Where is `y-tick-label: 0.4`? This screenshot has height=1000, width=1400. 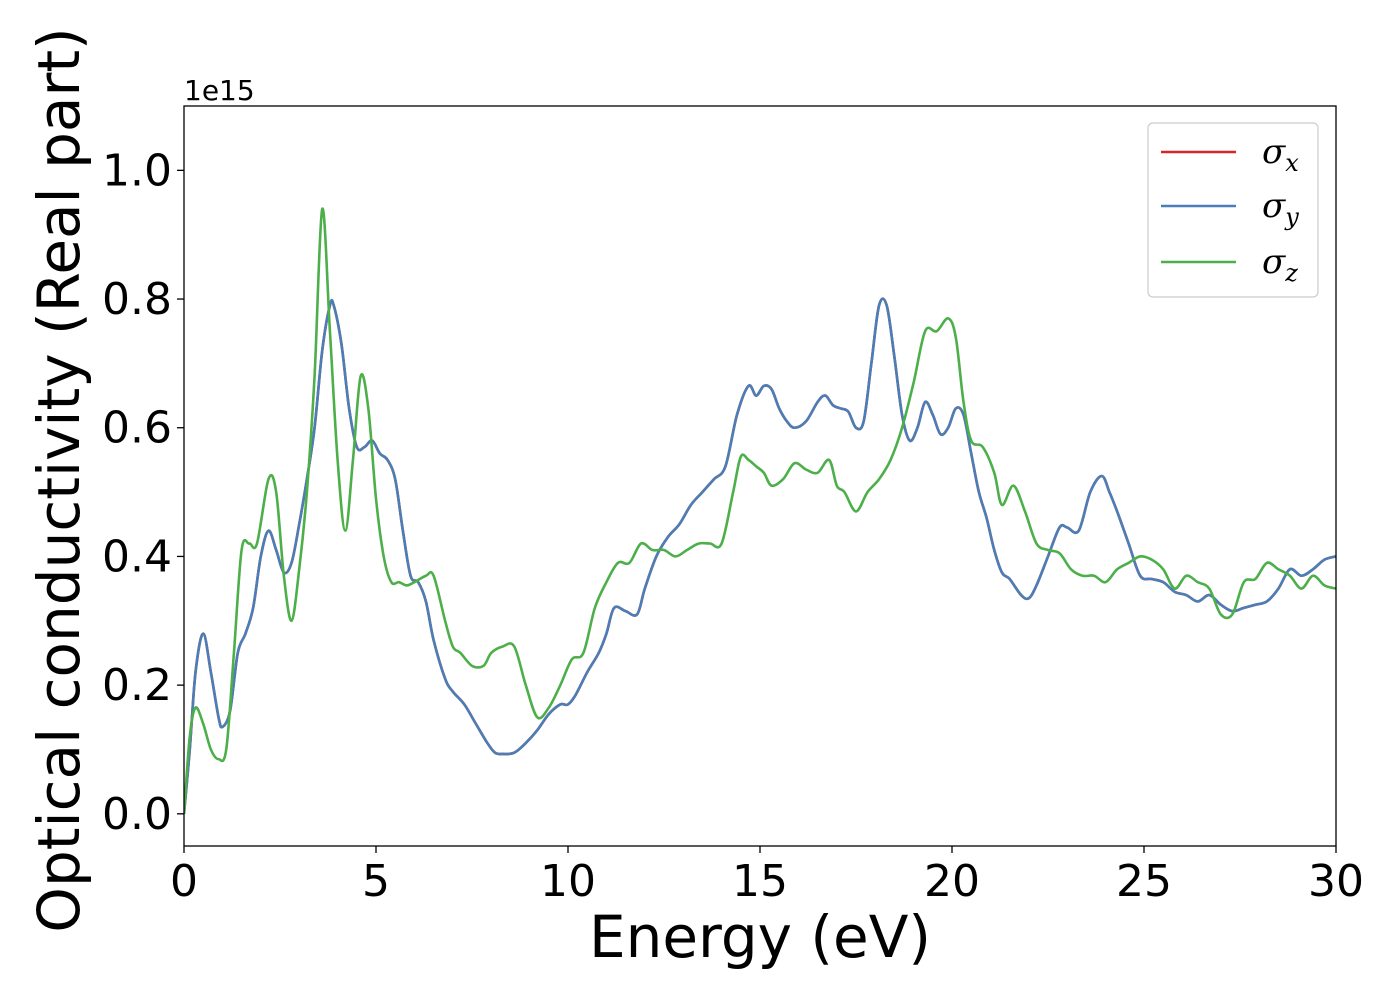 y-tick-label: 0.4 is located at coordinates (137, 556).